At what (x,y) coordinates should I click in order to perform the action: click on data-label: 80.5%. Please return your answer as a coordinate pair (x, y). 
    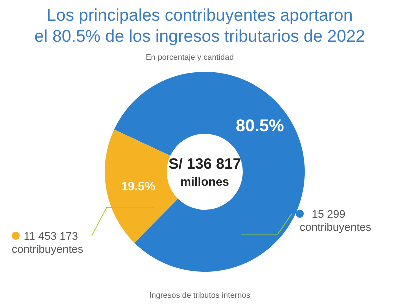
    Looking at the image, I should click on (260, 126).